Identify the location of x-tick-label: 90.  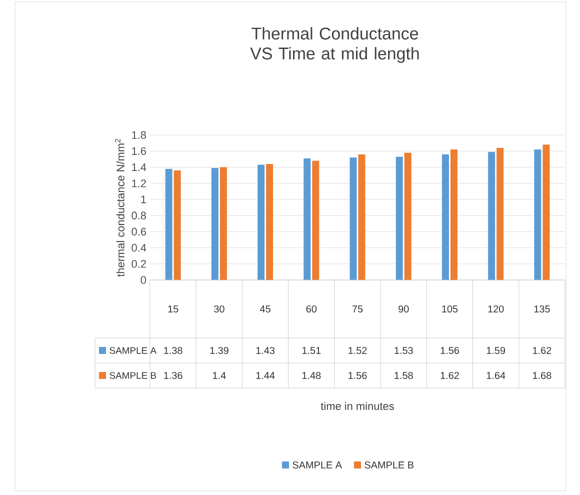
(403, 309).